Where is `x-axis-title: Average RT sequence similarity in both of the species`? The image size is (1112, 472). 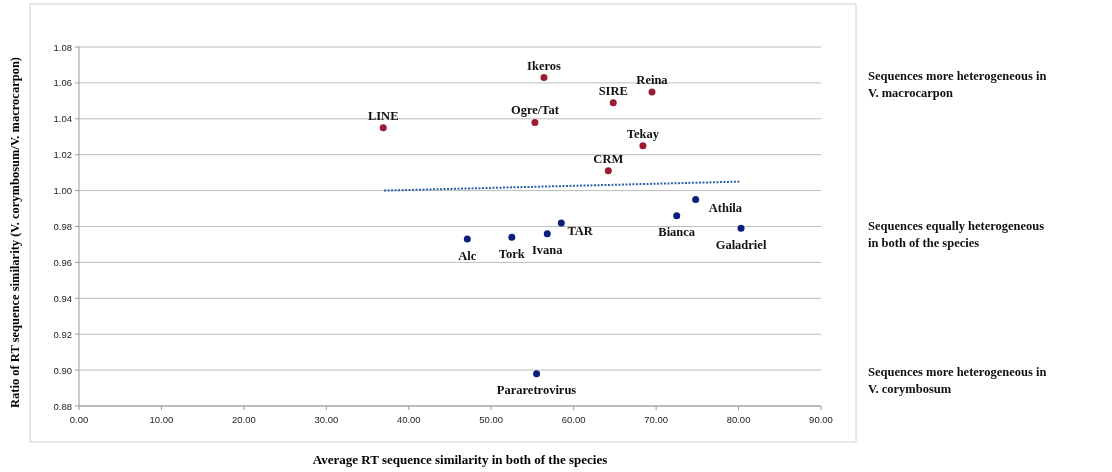
x-axis-title: Average RT sequence similarity in both of the species is located at coordinates (460, 459).